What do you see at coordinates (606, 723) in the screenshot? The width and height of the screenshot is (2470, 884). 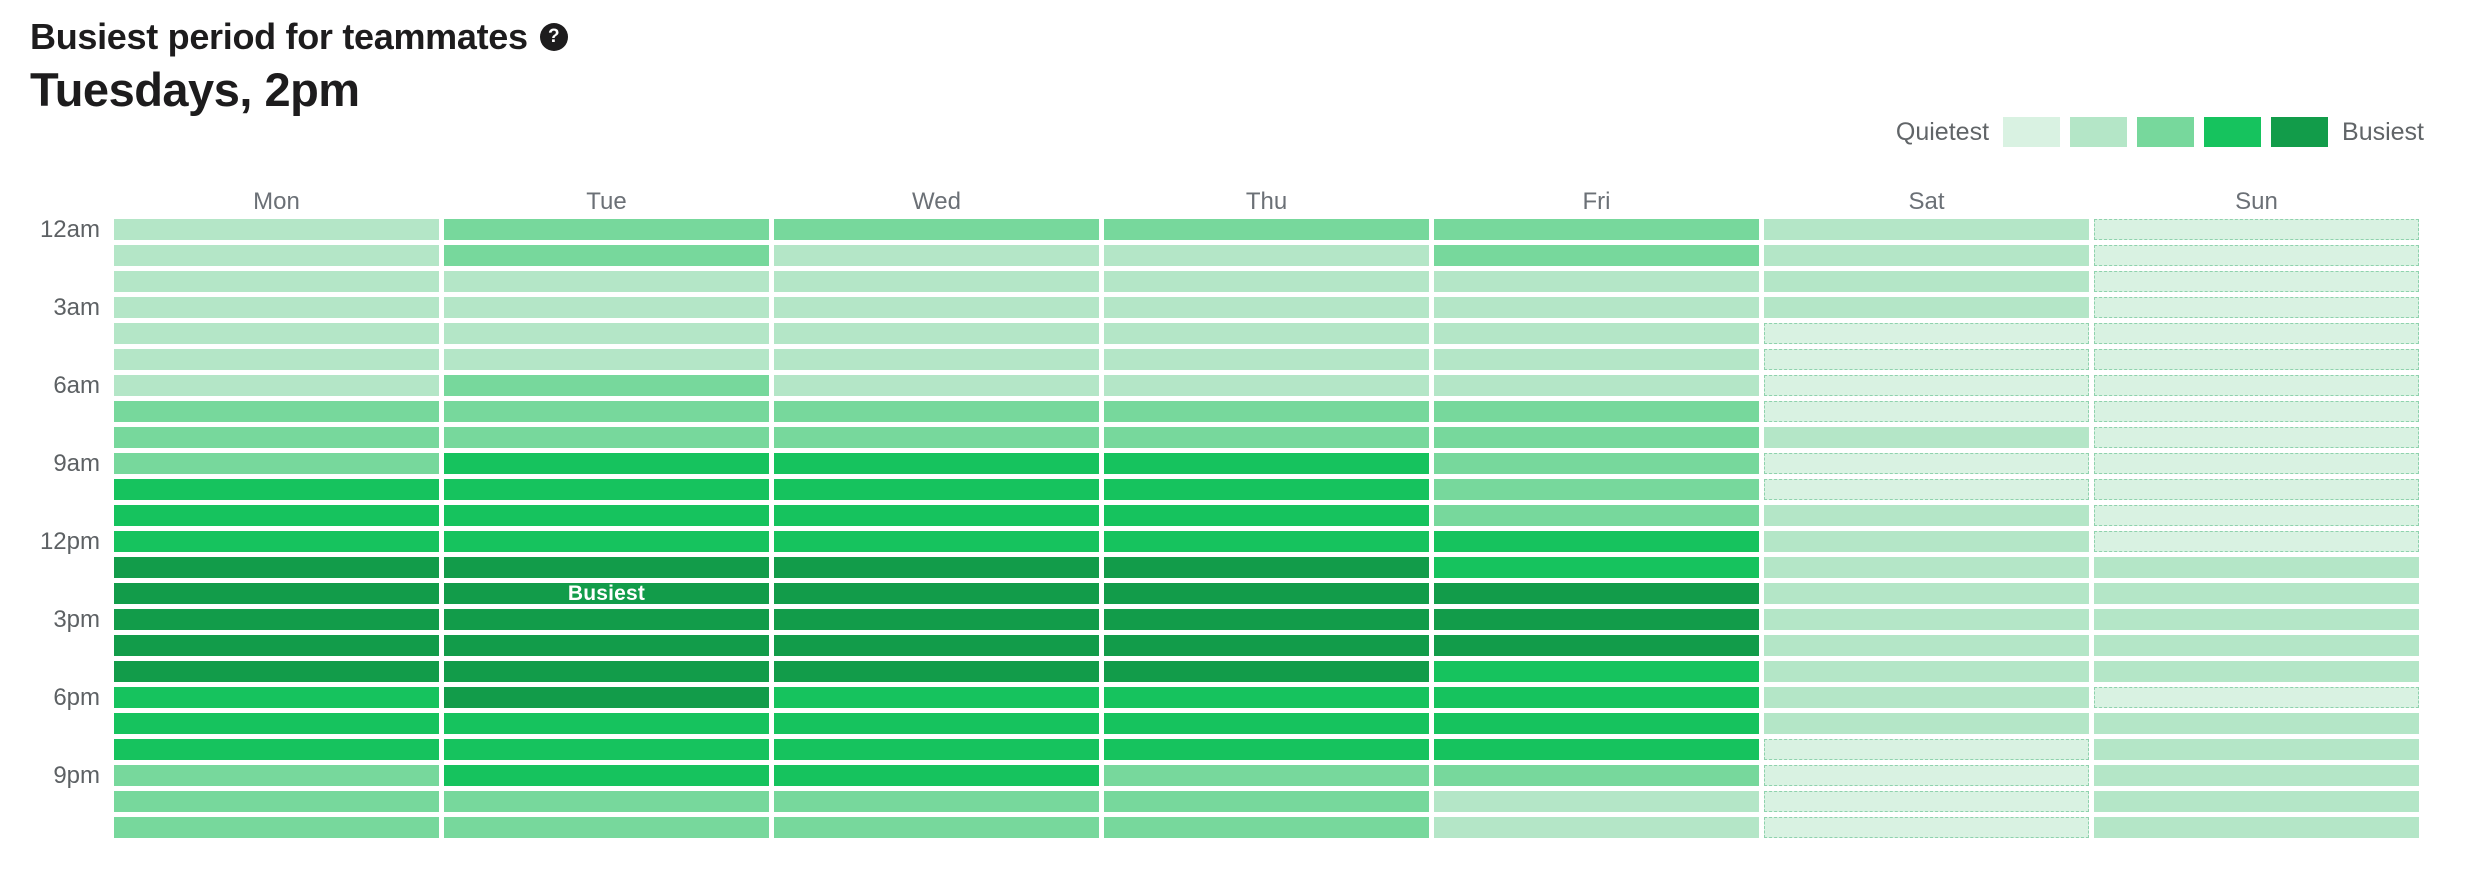 I see `heatmap-cell-tue-7pm` at bounding box center [606, 723].